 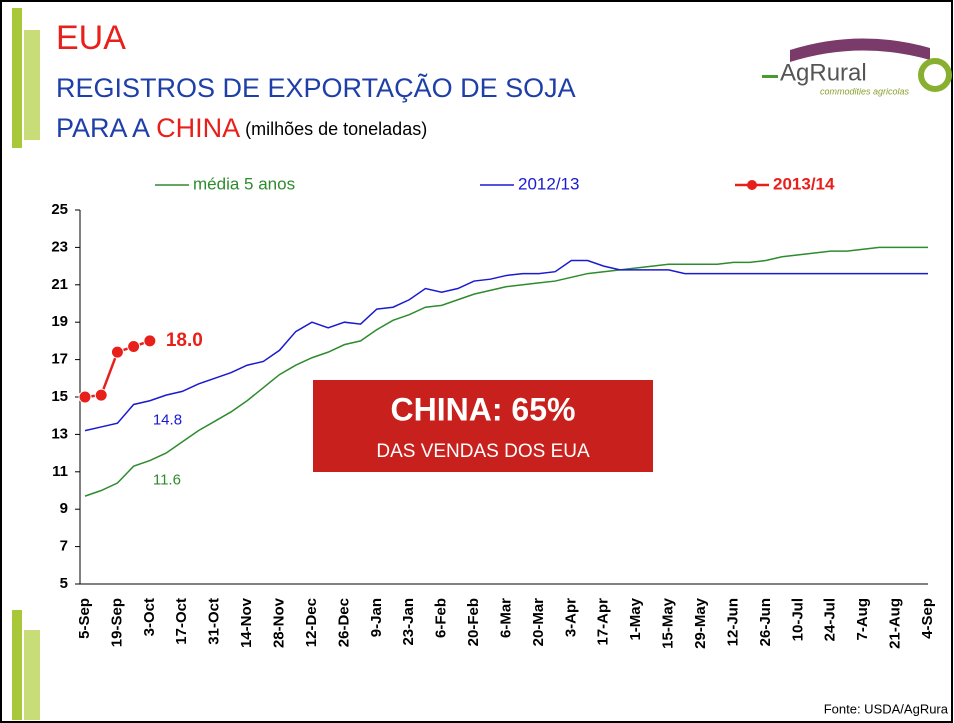 I want to click on x-tick-label: 26-Dec, so click(x=343, y=622).